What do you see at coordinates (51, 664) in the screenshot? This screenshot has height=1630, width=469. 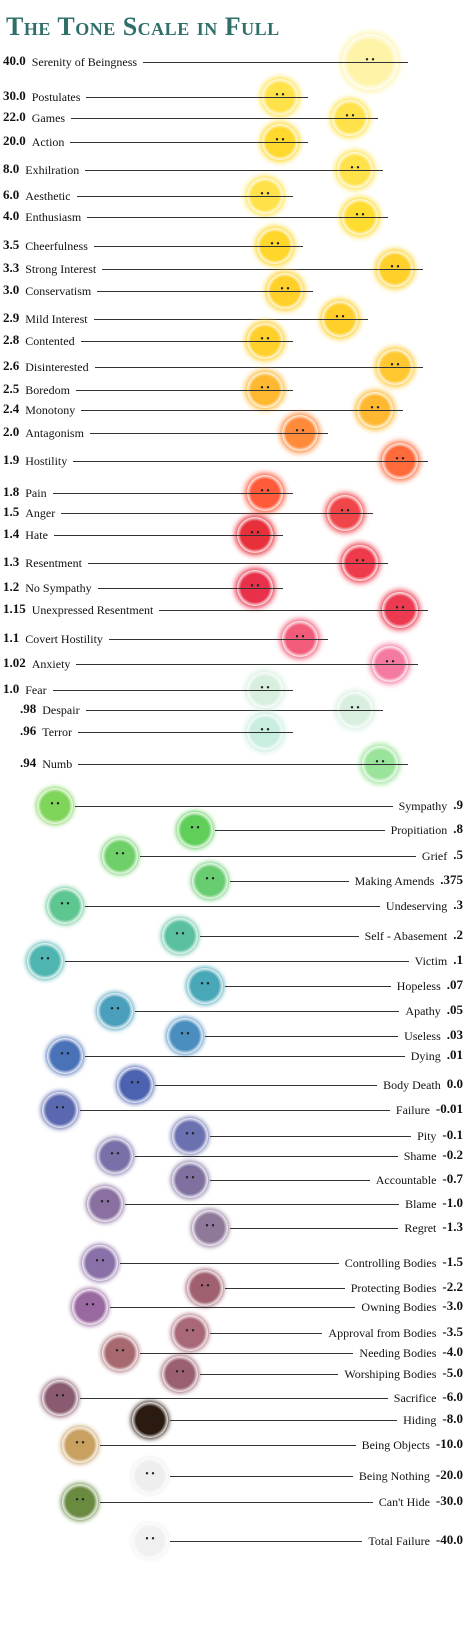 I see `tone-label: Anxiety` at bounding box center [51, 664].